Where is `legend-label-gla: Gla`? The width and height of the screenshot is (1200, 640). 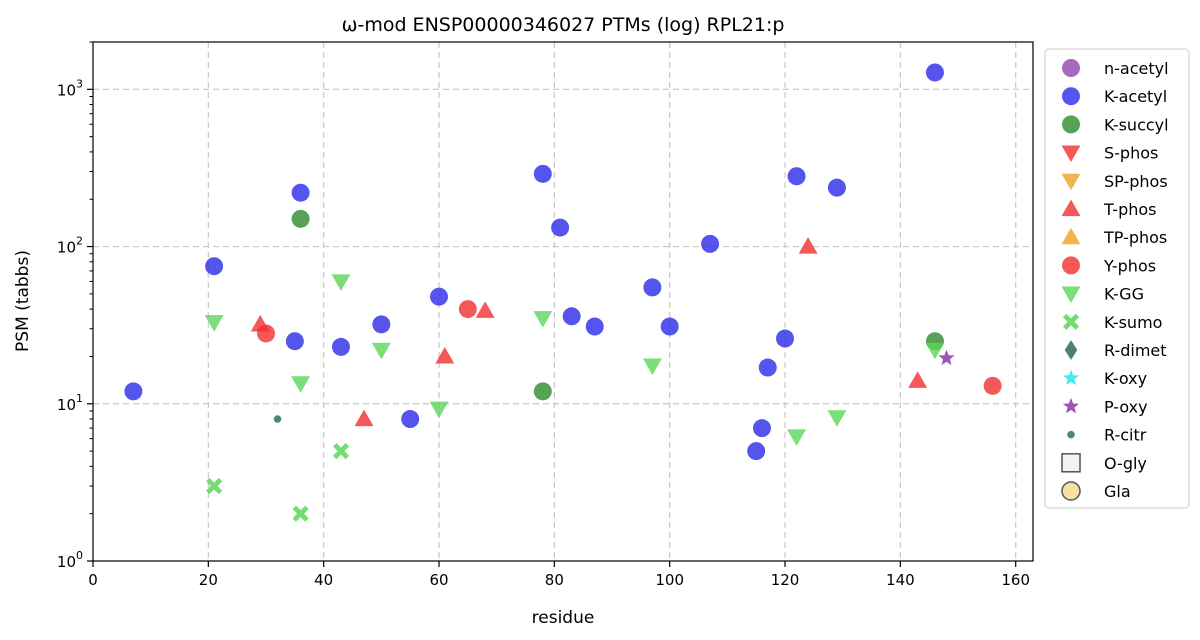
legend-label-gla: Gla is located at coordinates (1117, 491).